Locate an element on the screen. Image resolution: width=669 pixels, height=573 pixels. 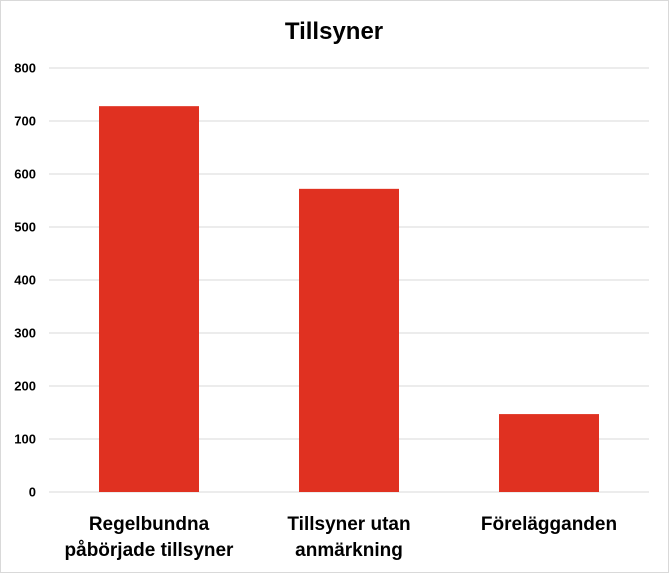
x-category-label: Tillsyner utan anmärkning is located at coordinates (348, 537).